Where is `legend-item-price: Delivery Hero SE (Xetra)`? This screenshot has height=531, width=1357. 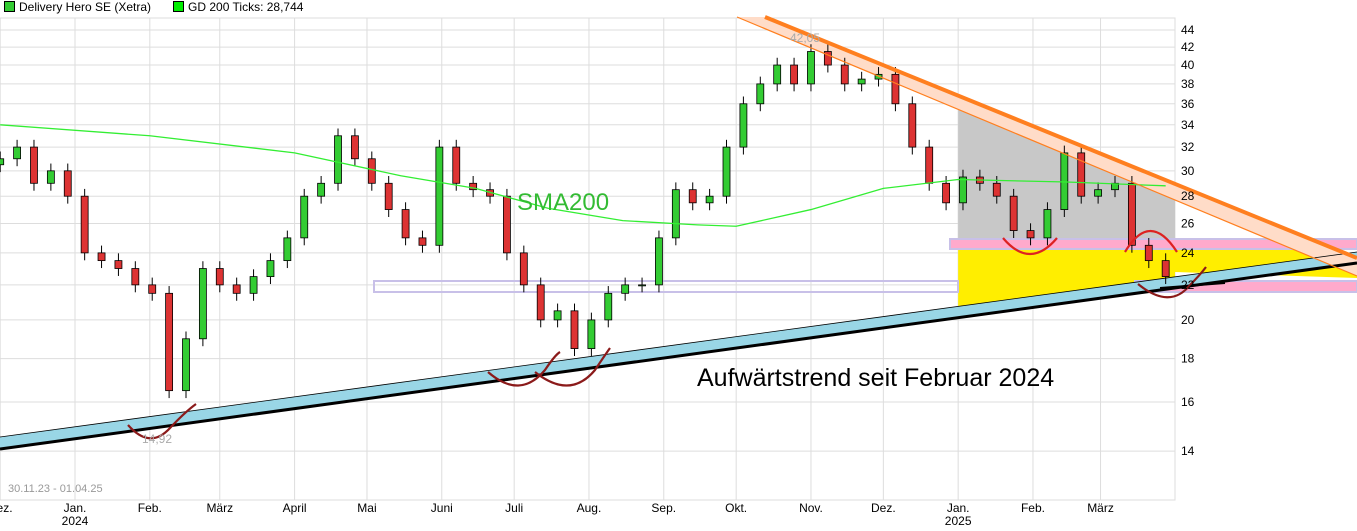
legend-item-price: Delivery Hero SE (Xetra) is located at coordinates (77, 8).